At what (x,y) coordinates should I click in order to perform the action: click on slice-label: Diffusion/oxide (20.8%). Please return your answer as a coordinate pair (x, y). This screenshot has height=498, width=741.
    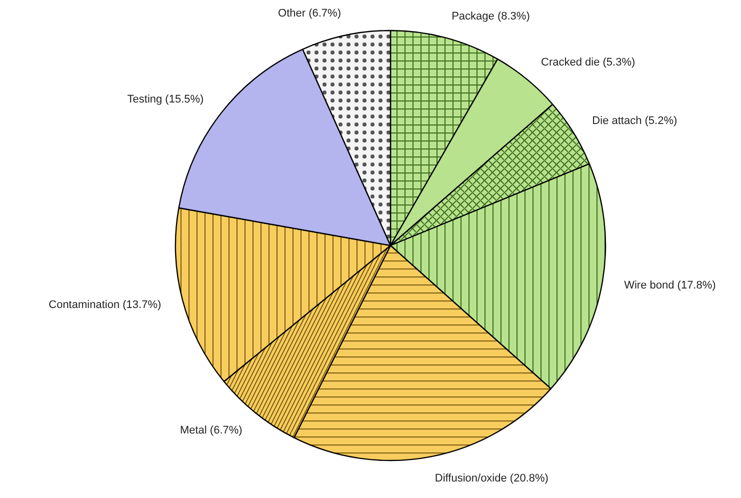
    Looking at the image, I should click on (491, 478).